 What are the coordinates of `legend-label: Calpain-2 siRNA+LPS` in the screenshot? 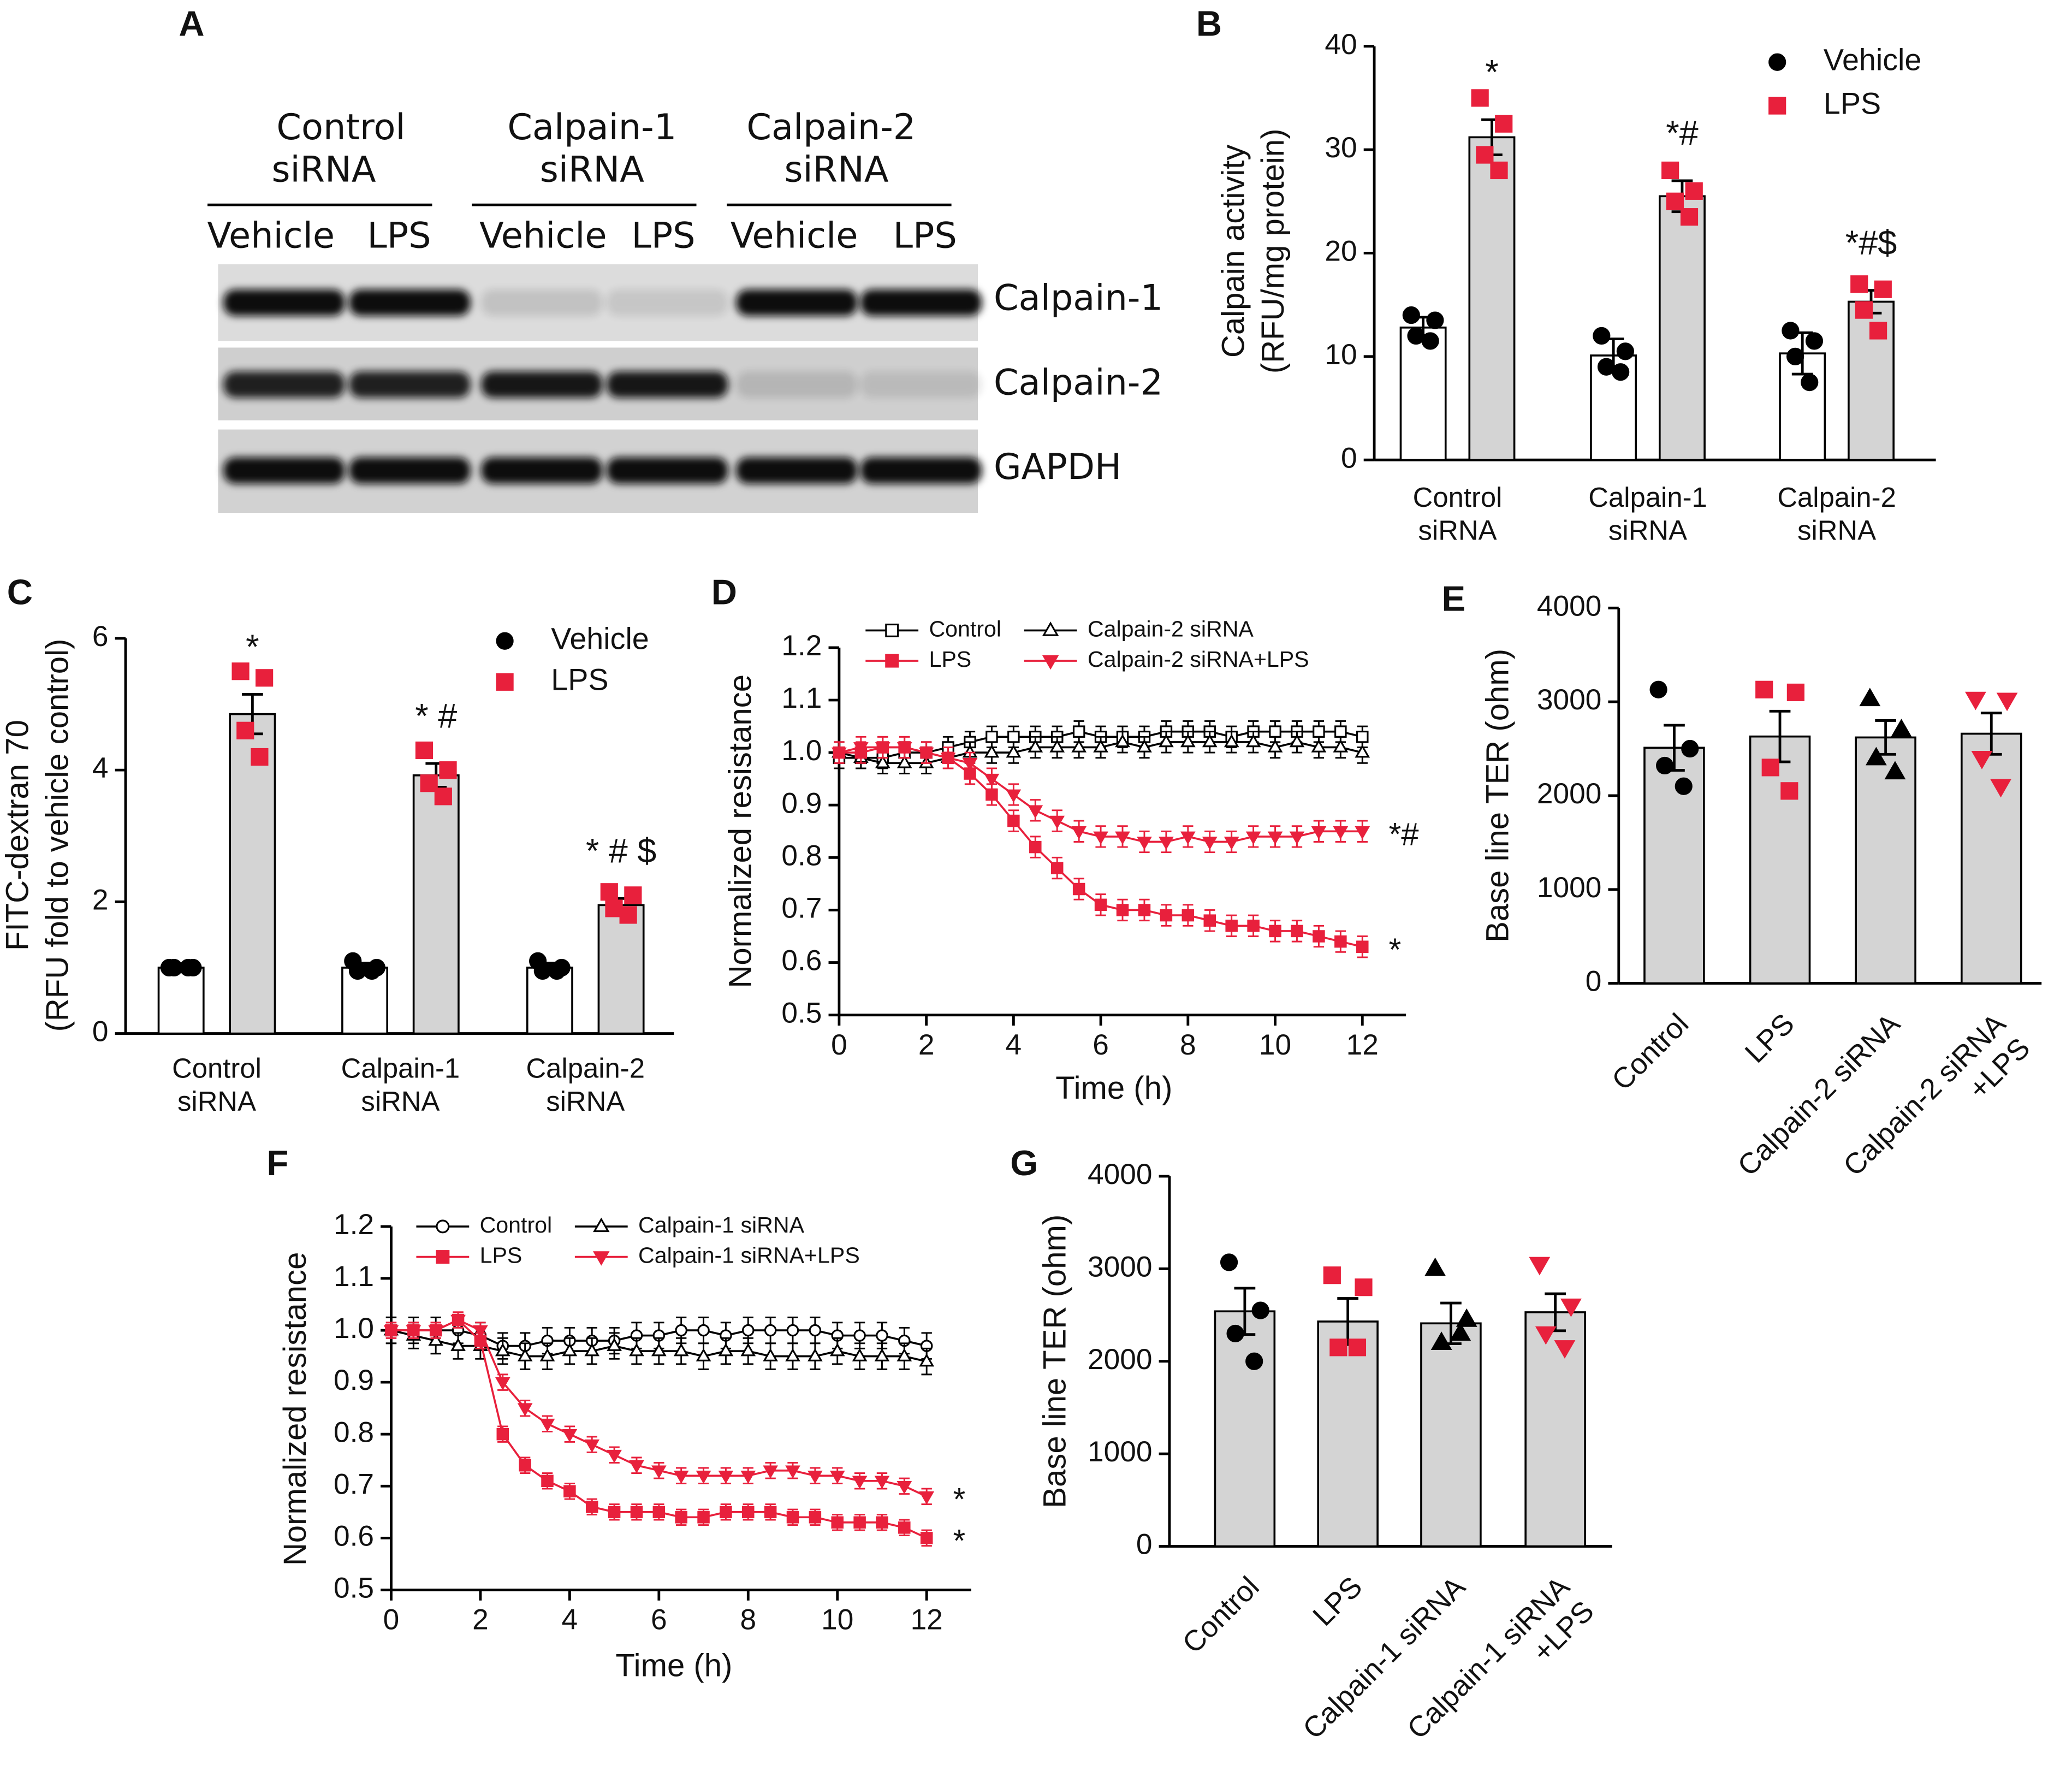 It's located at (1198, 659).